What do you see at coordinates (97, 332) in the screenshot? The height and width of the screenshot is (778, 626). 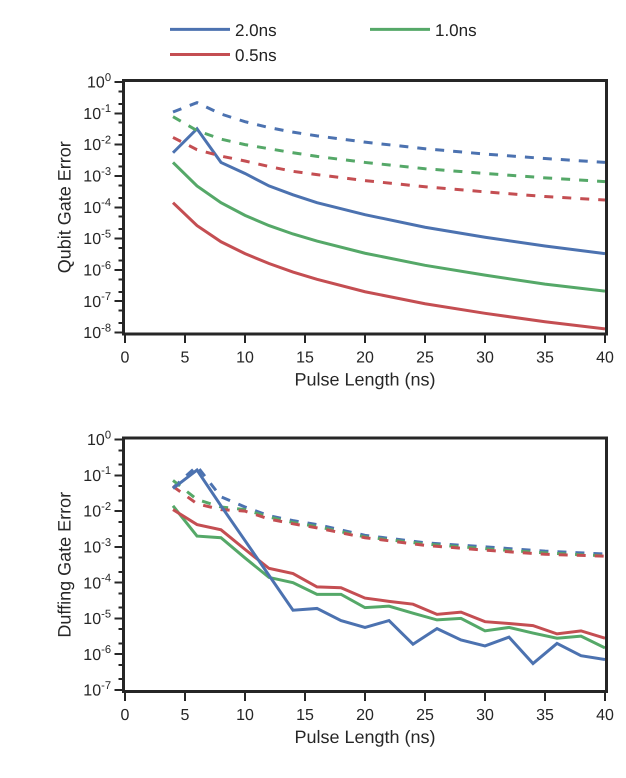 I see `y-tick-label: 10$^{-8}$` at bounding box center [97, 332].